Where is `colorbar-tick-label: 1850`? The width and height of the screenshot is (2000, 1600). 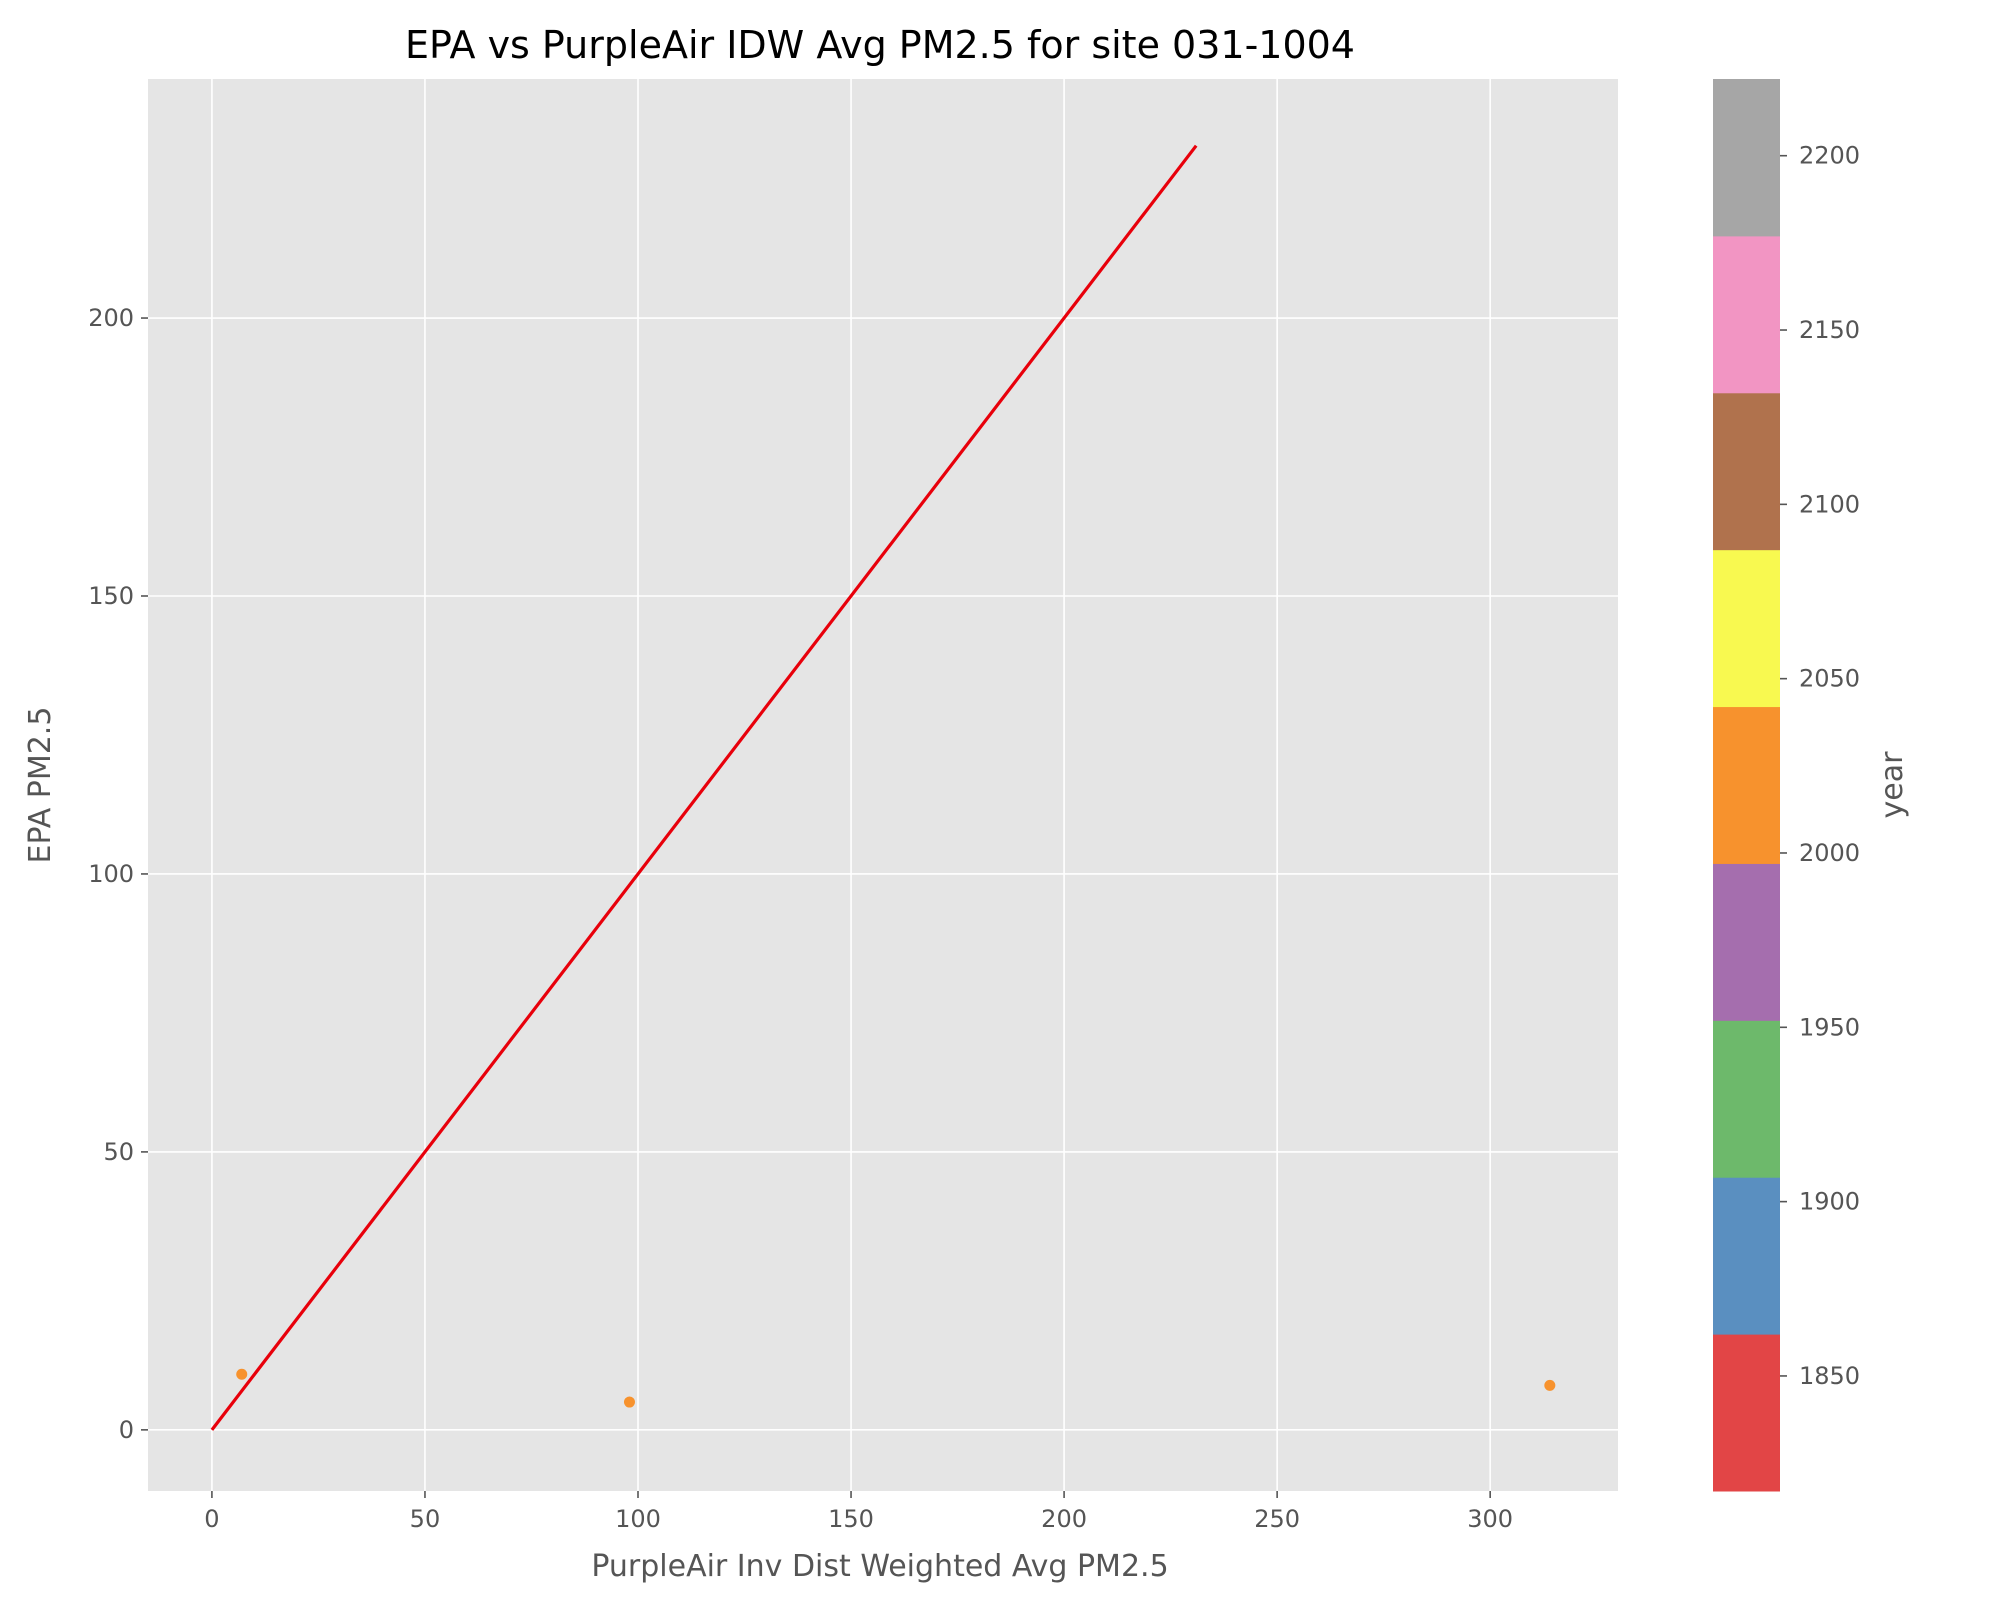 colorbar-tick-label: 1850 is located at coordinates (1829, 1376).